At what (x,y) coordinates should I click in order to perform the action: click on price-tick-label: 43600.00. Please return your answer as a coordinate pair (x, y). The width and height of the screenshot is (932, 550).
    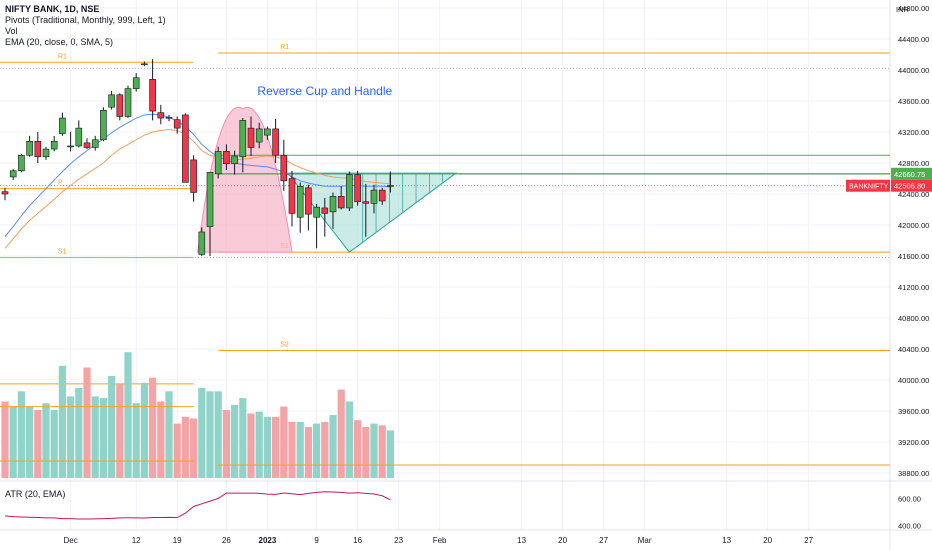
    Looking at the image, I should click on (913, 101).